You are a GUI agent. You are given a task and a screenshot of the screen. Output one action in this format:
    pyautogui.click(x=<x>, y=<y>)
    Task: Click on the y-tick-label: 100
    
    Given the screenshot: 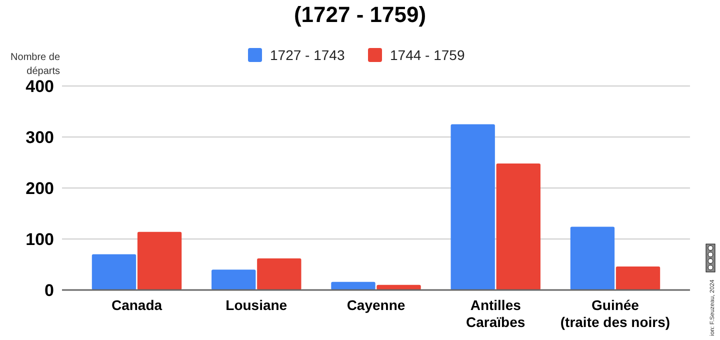 What is the action you would take?
    pyautogui.click(x=40, y=239)
    